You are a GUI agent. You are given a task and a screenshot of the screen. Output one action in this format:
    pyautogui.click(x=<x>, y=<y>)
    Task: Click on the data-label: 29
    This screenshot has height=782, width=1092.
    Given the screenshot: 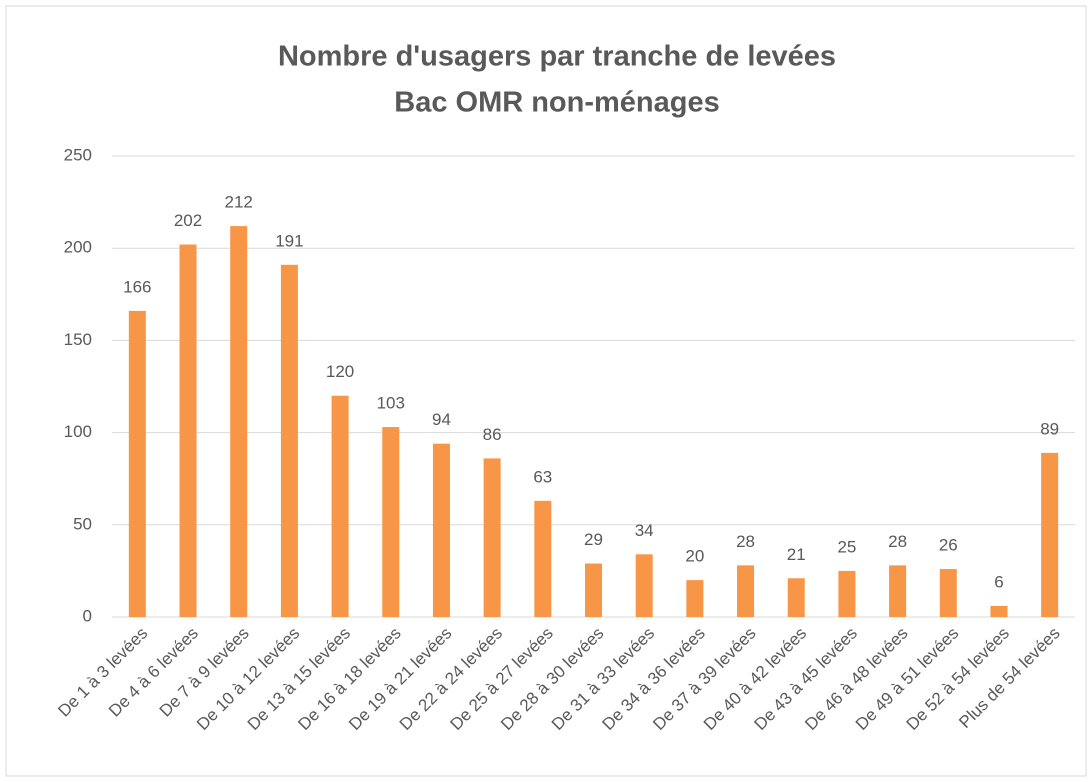 What is the action you would take?
    pyautogui.click(x=593, y=539)
    